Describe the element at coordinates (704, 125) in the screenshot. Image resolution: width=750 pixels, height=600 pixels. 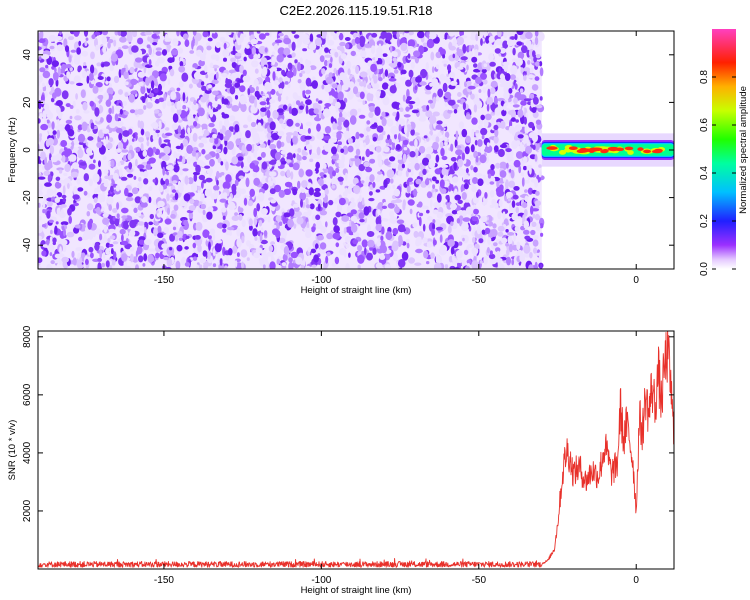
I see `colorbar-tick-label: 0.6` at that location.